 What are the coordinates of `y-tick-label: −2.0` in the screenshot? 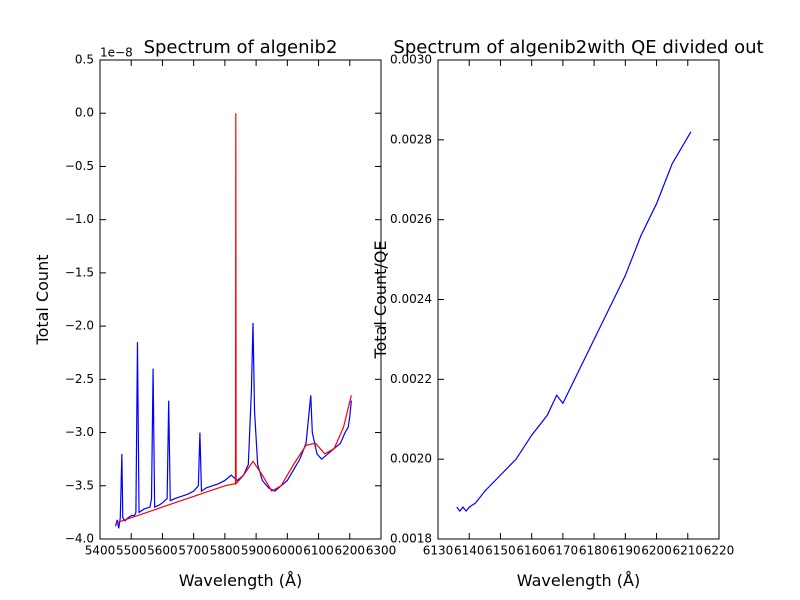 It's located at (79, 326).